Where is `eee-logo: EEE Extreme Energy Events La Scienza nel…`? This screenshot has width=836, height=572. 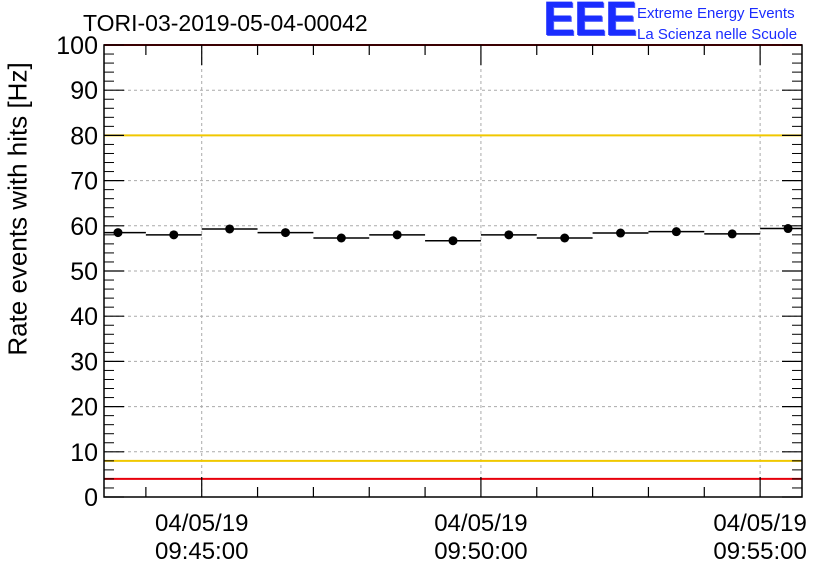 eee-logo: EEE Extreme Energy Events La Scienza nel… is located at coordinates (688, 23).